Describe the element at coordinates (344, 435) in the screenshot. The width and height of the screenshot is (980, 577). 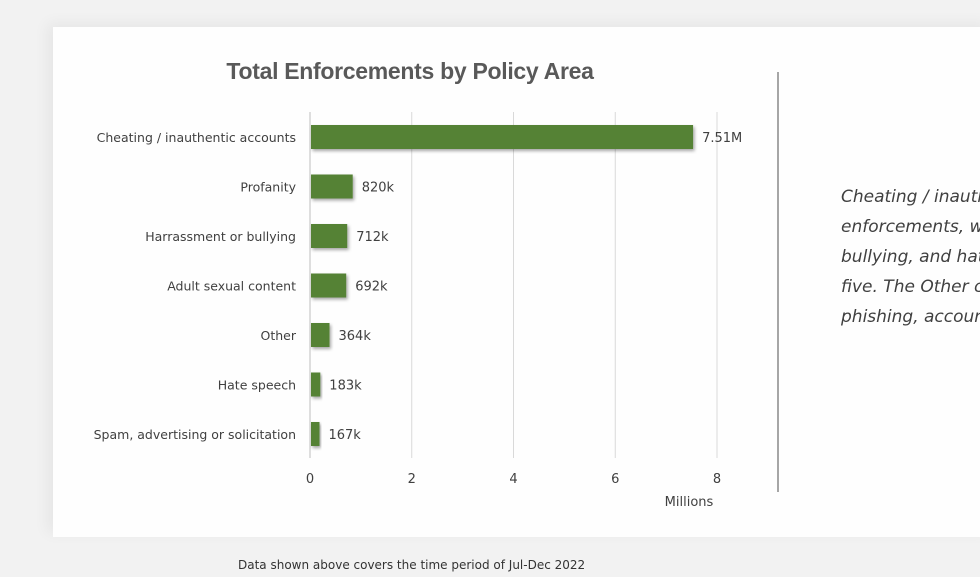
I see `data-label: 167k` at that location.